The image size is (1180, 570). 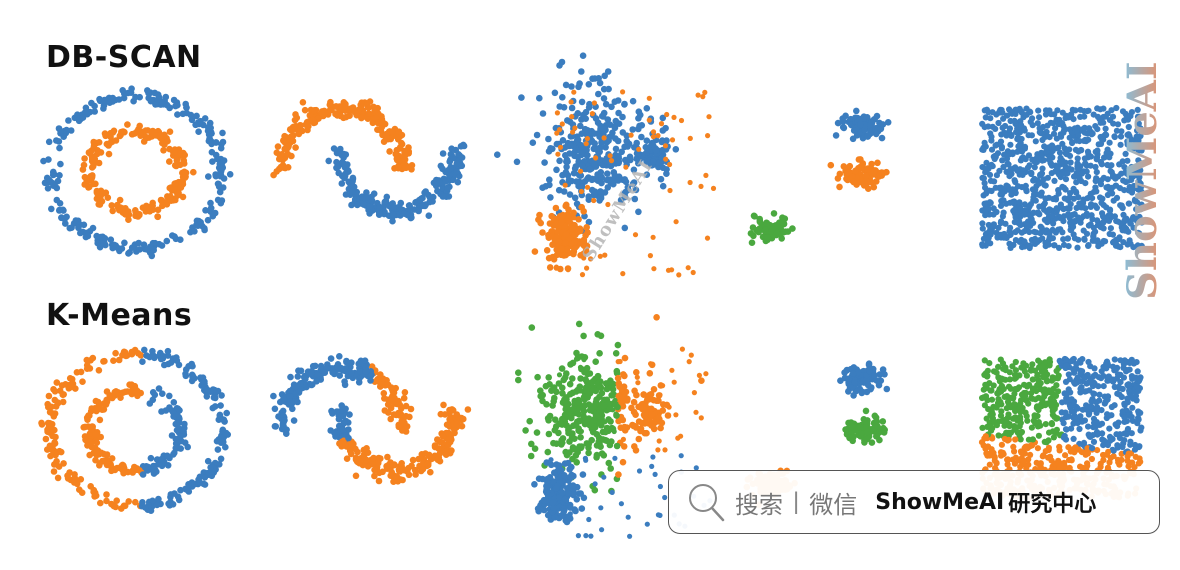 I want to click on dbscan-square-panel, so click(x=1062, y=178).